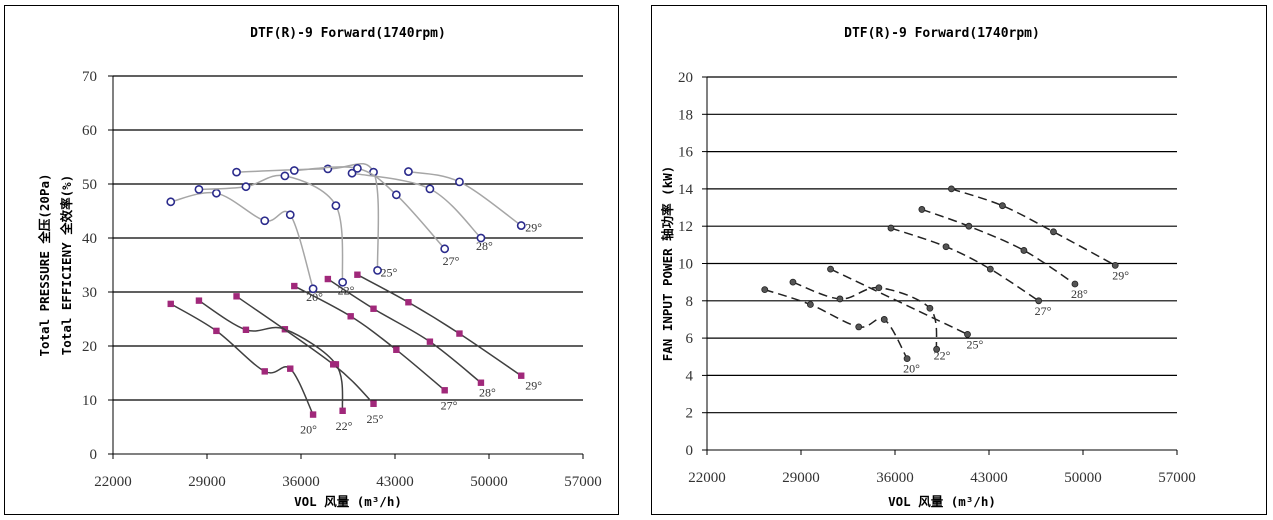  I want to click on pressure-curve-label: 28°, so click(487, 393).